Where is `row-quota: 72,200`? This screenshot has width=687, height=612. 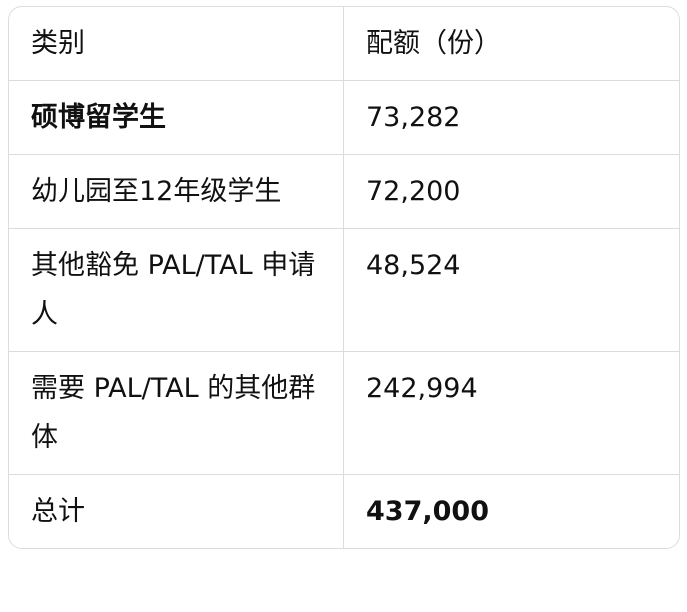 row-quota: 72,200 is located at coordinates (511, 191).